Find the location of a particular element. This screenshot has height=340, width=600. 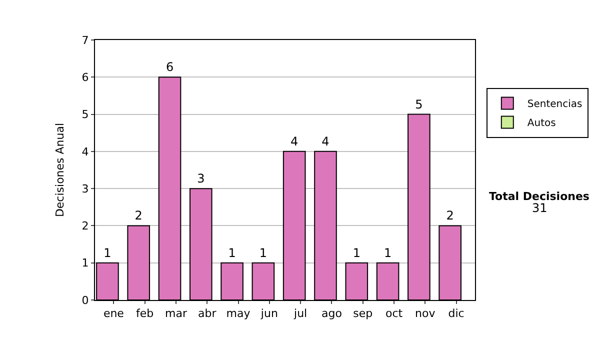

x-tick-label: jul is located at coordinates (300, 313).